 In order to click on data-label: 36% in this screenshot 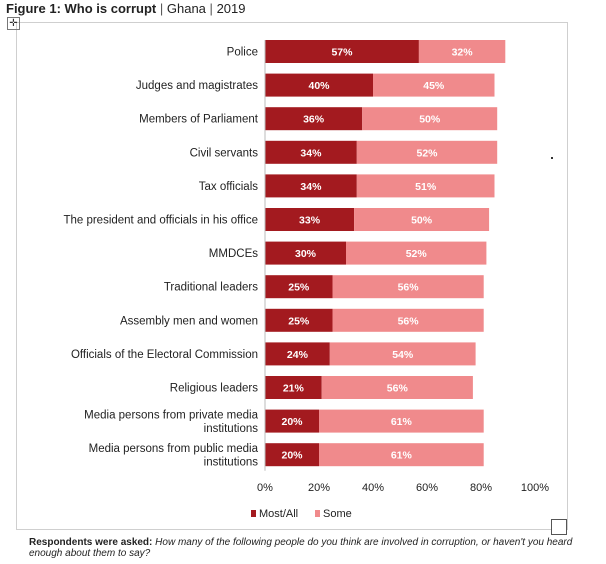, I will do `click(314, 120)`.